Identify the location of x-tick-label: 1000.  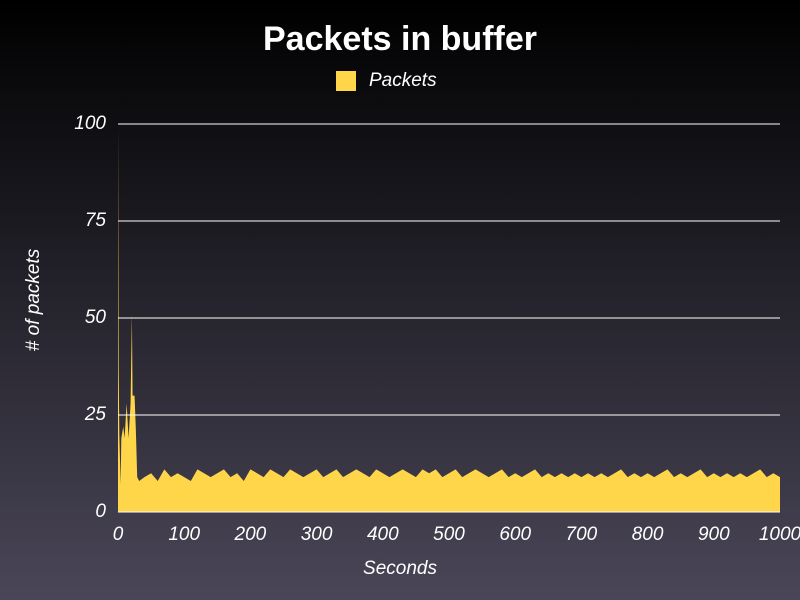
(779, 534).